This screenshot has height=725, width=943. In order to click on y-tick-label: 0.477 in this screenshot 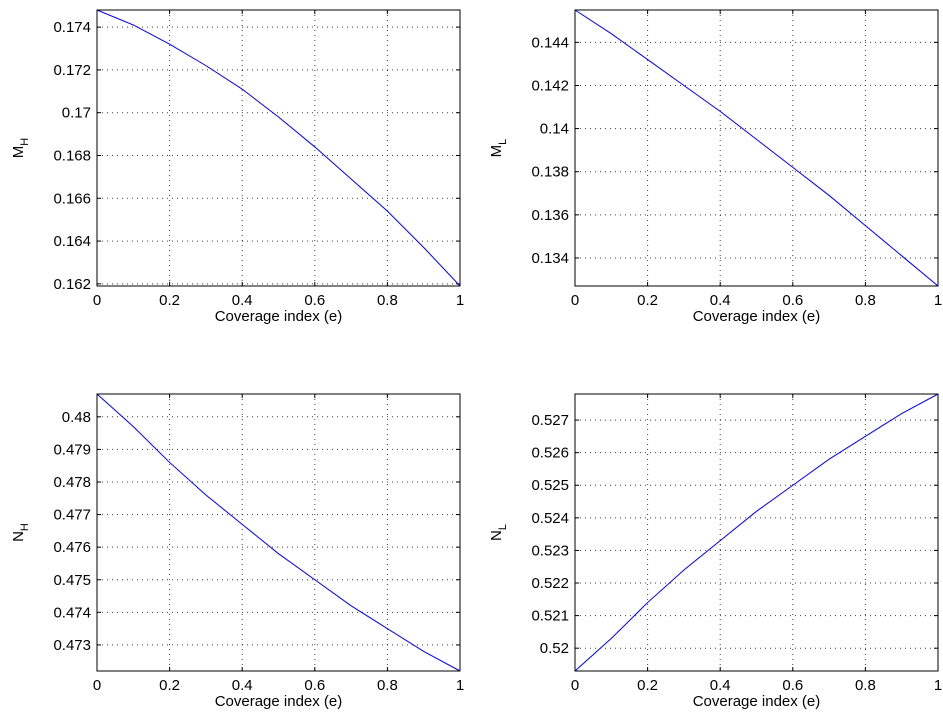, I will do `click(72, 515)`.